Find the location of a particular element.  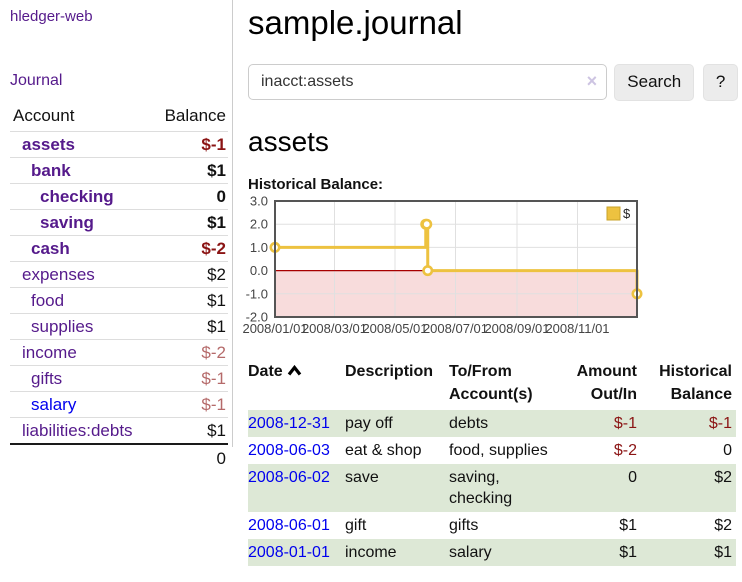

accounts-total: 0 is located at coordinates (119, 456).